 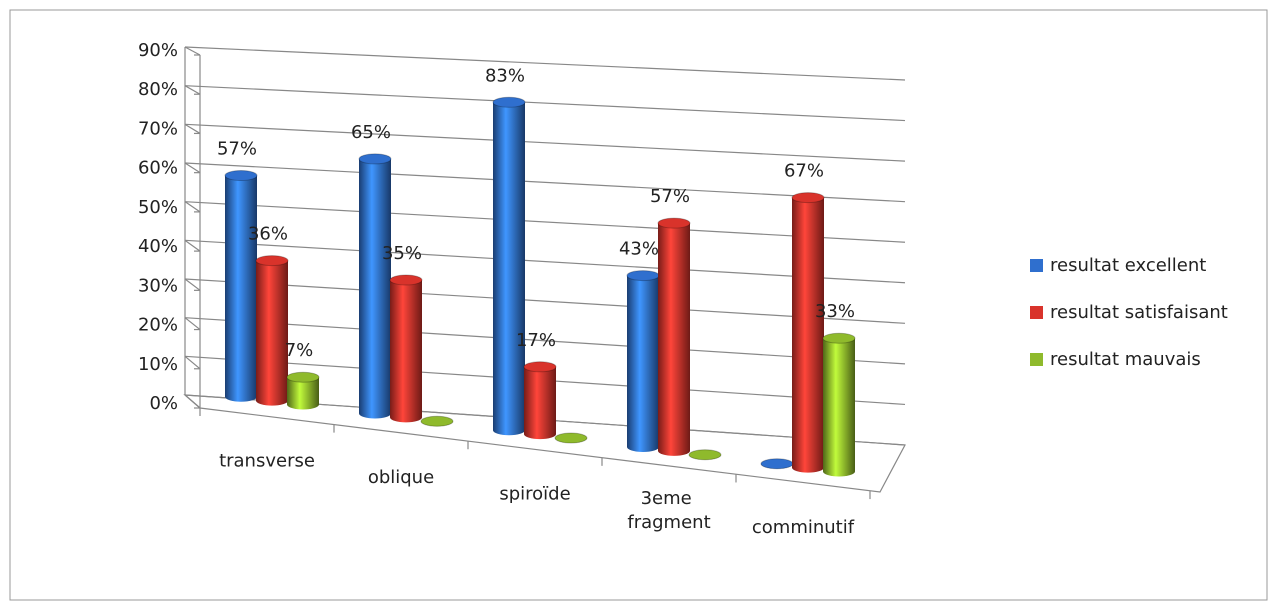 What do you see at coordinates (163, 403) in the screenshot?
I see `y-tick-label: 0%` at bounding box center [163, 403].